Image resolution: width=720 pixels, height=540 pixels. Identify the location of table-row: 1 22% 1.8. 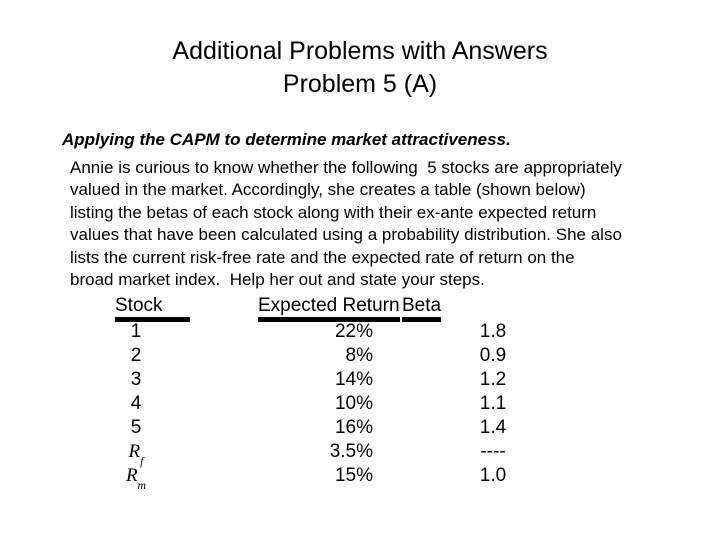
(360, 332).